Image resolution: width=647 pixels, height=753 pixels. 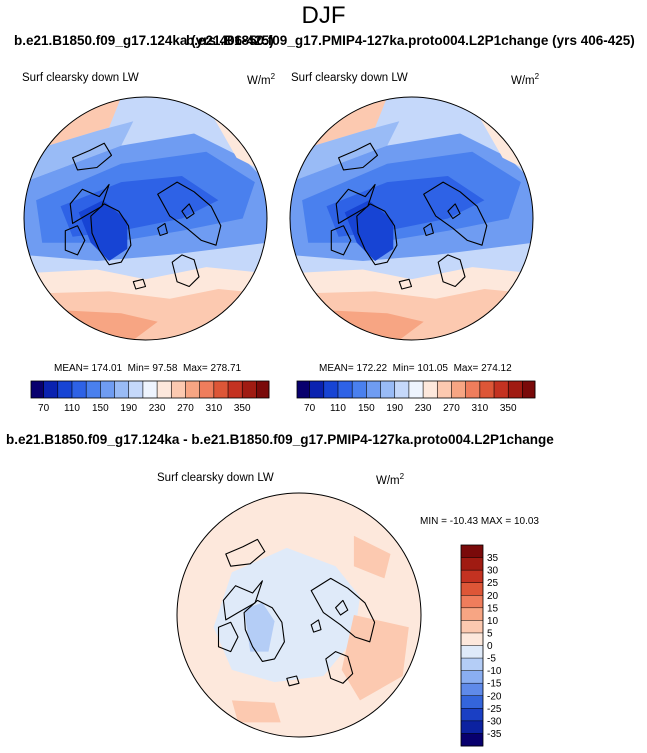 I want to click on right-colorbar-tick-label: 110, so click(x=338, y=408).